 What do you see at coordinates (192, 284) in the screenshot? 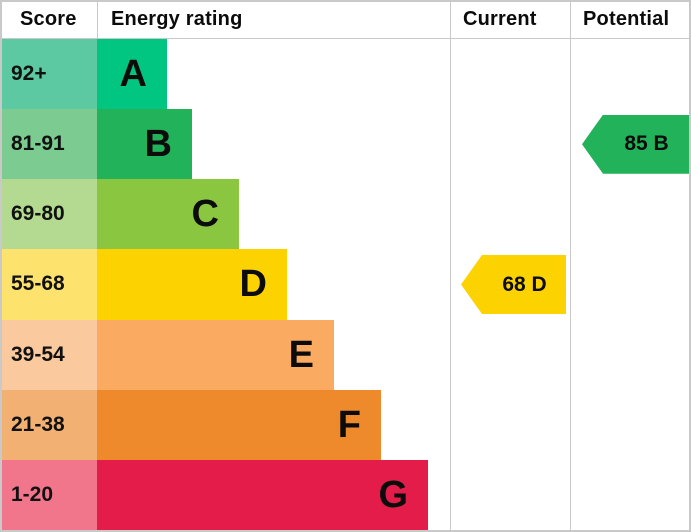
I see `rating-bar: D` at bounding box center [192, 284].